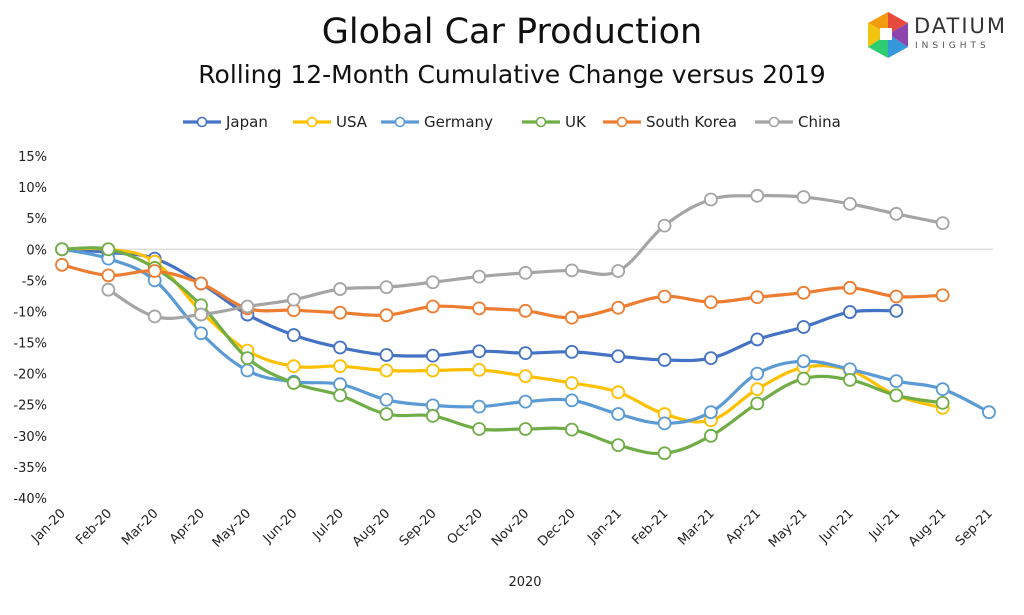 The image size is (1024, 615). What do you see at coordinates (246, 122) in the screenshot?
I see `legend-label: Japan` at bounding box center [246, 122].